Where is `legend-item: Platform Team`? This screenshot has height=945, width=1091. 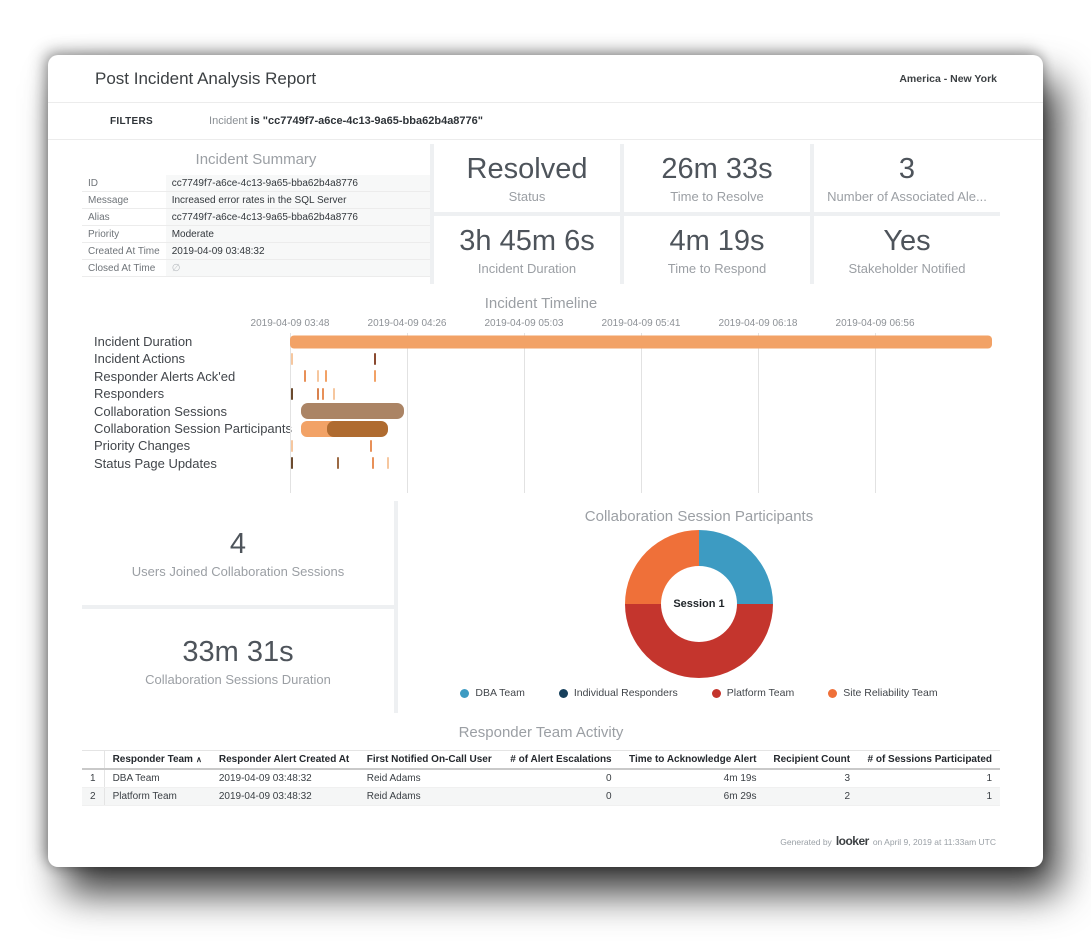 legend-item: Platform Team is located at coordinates (753, 693).